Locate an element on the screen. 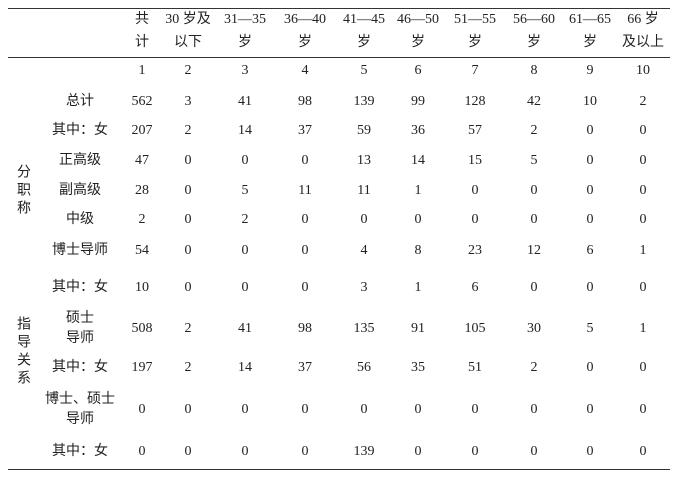 The width and height of the screenshot is (679, 478). column-index: 7 is located at coordinates (475, 70).